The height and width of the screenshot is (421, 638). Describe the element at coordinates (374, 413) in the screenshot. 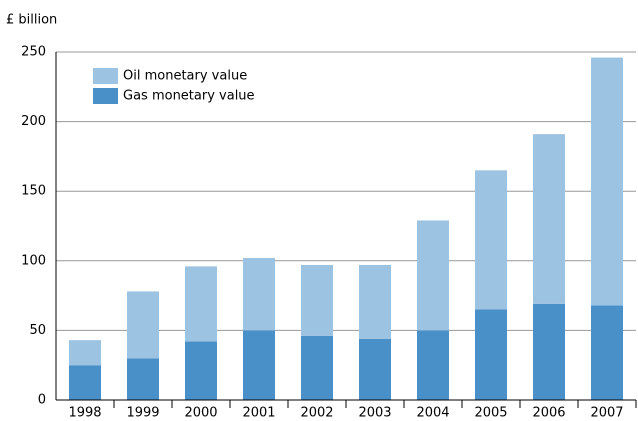

I see `x-tick-label: 2003` at that location.